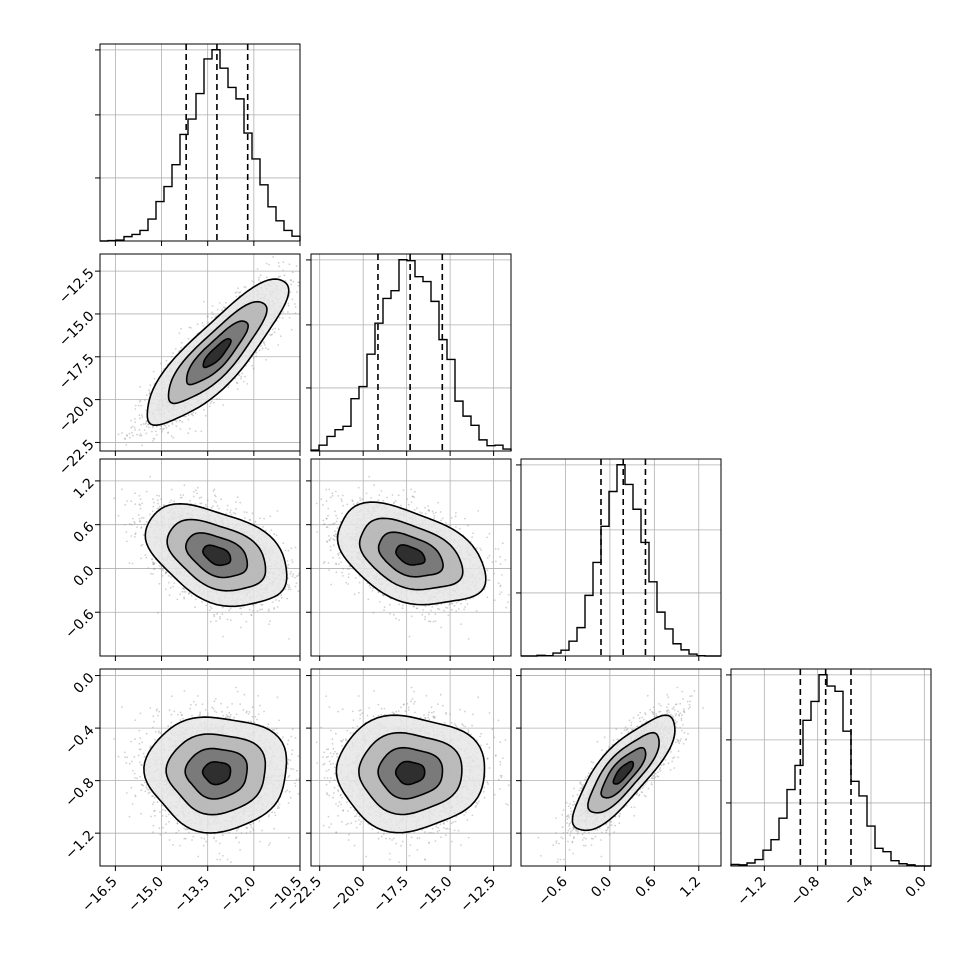  What do you see at coordinates (77, 372) in the screenshot?
I see `y-tick-label: −17.5` at bounding box center [77, 372].